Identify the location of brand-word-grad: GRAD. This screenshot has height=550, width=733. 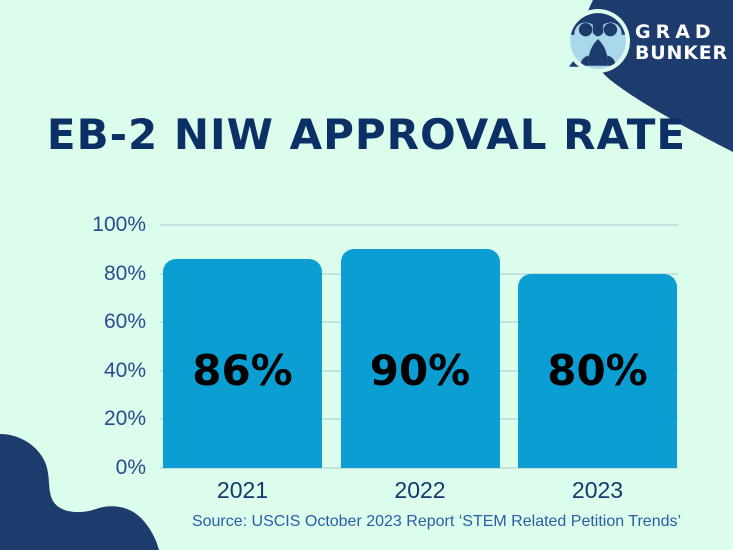
(675, 32).